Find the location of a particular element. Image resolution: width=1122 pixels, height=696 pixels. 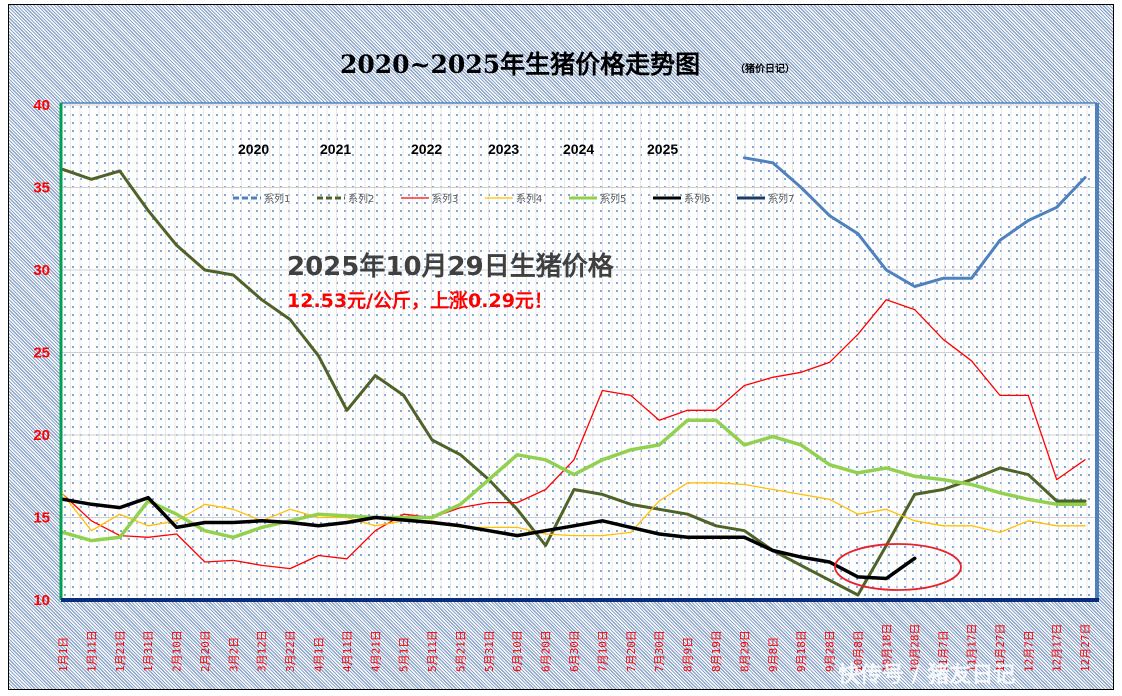

x-tick-label: 7月20日 is located at coordinates (631, 651).